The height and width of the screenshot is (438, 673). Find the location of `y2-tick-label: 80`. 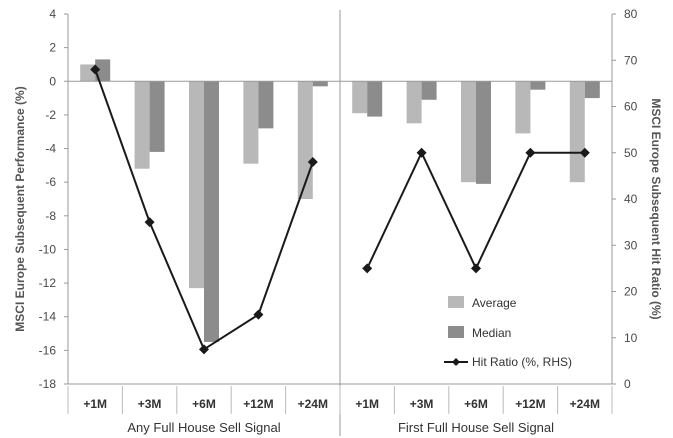

y2-tick-label: 80 is located at coordinates (631, 14).